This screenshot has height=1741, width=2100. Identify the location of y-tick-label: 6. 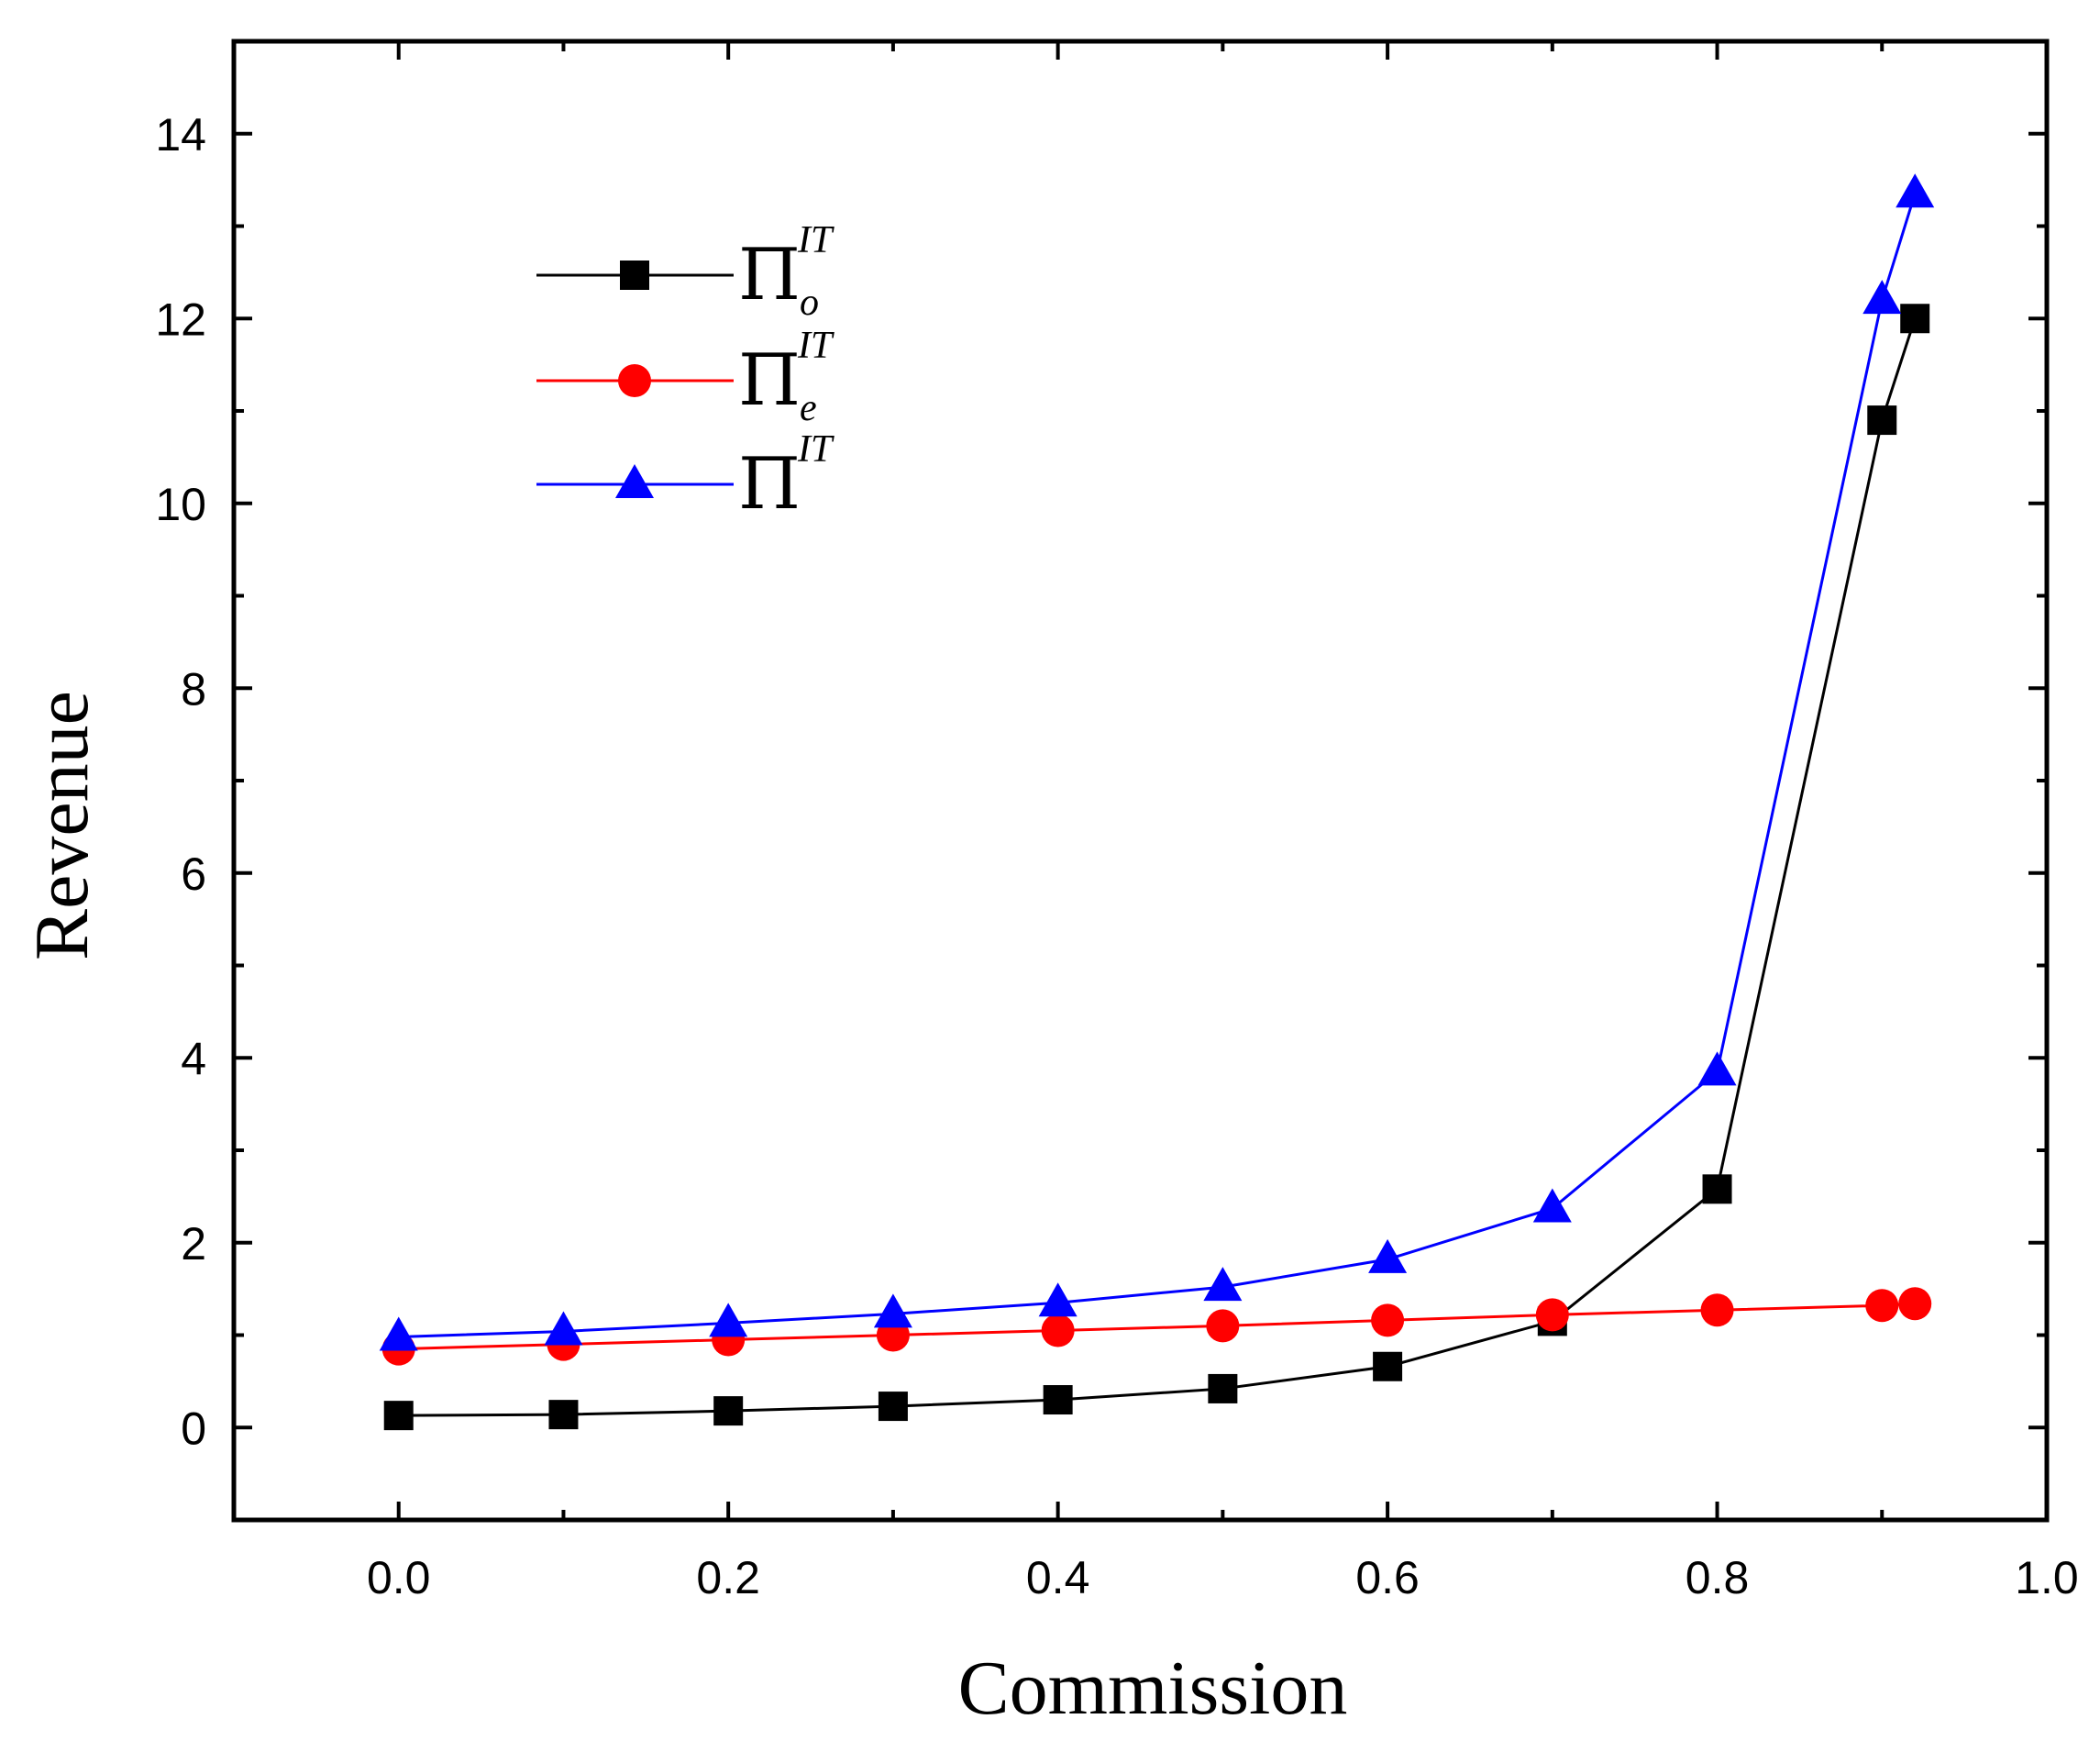
(193, 874).